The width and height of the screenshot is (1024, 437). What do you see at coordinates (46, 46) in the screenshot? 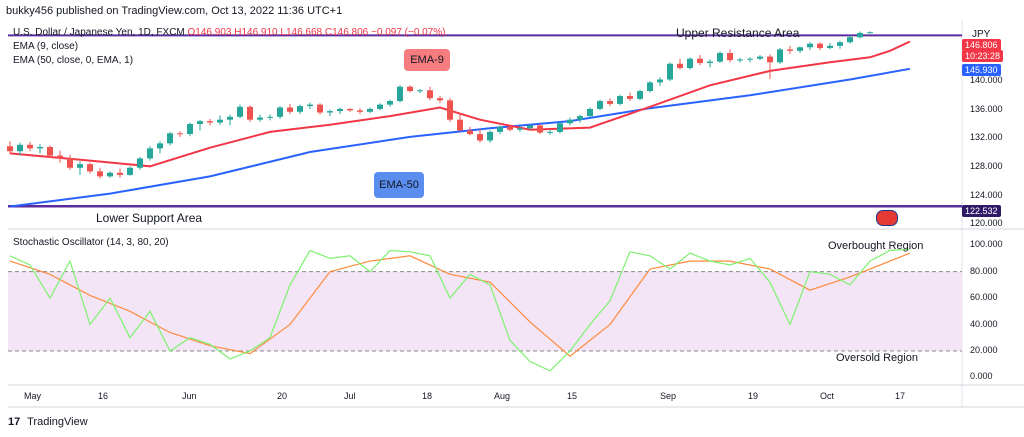
I see `legend-ema9: EMA (9, close)` at bounding box center [46, 46].